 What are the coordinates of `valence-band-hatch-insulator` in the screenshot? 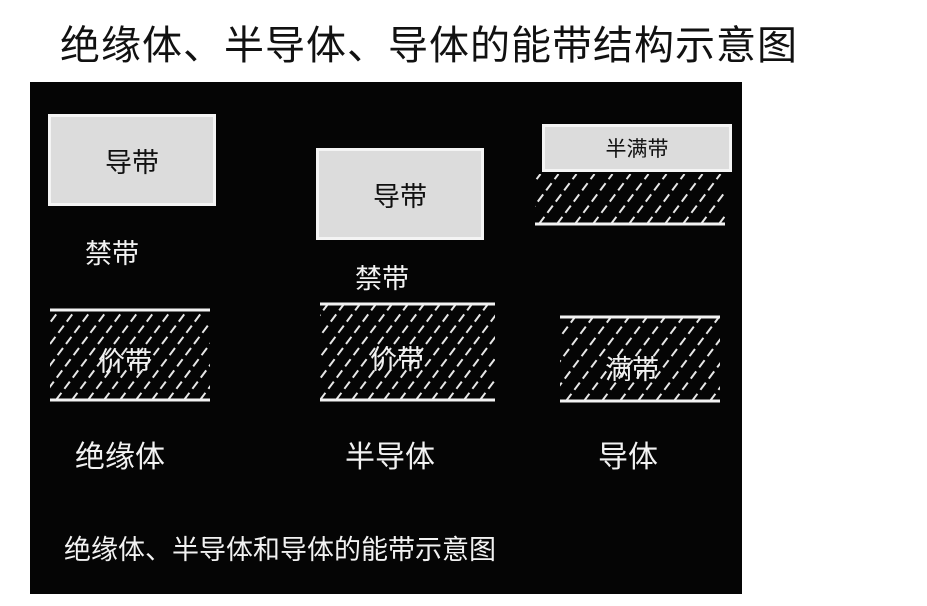 It's located at (173, 355).